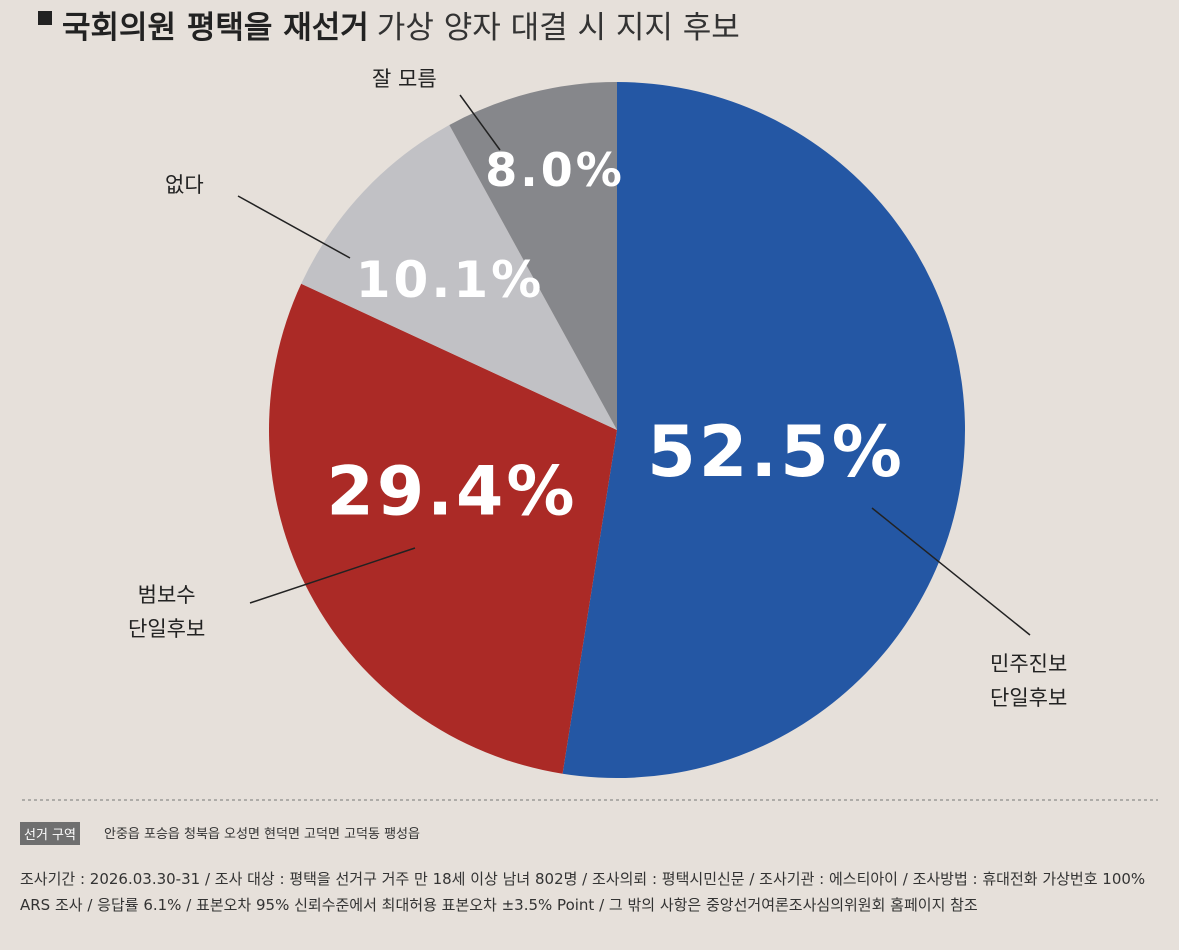 This screenshot has height=950, width=1179. I want to click on value-label: 10.1%, so click(450, 280).